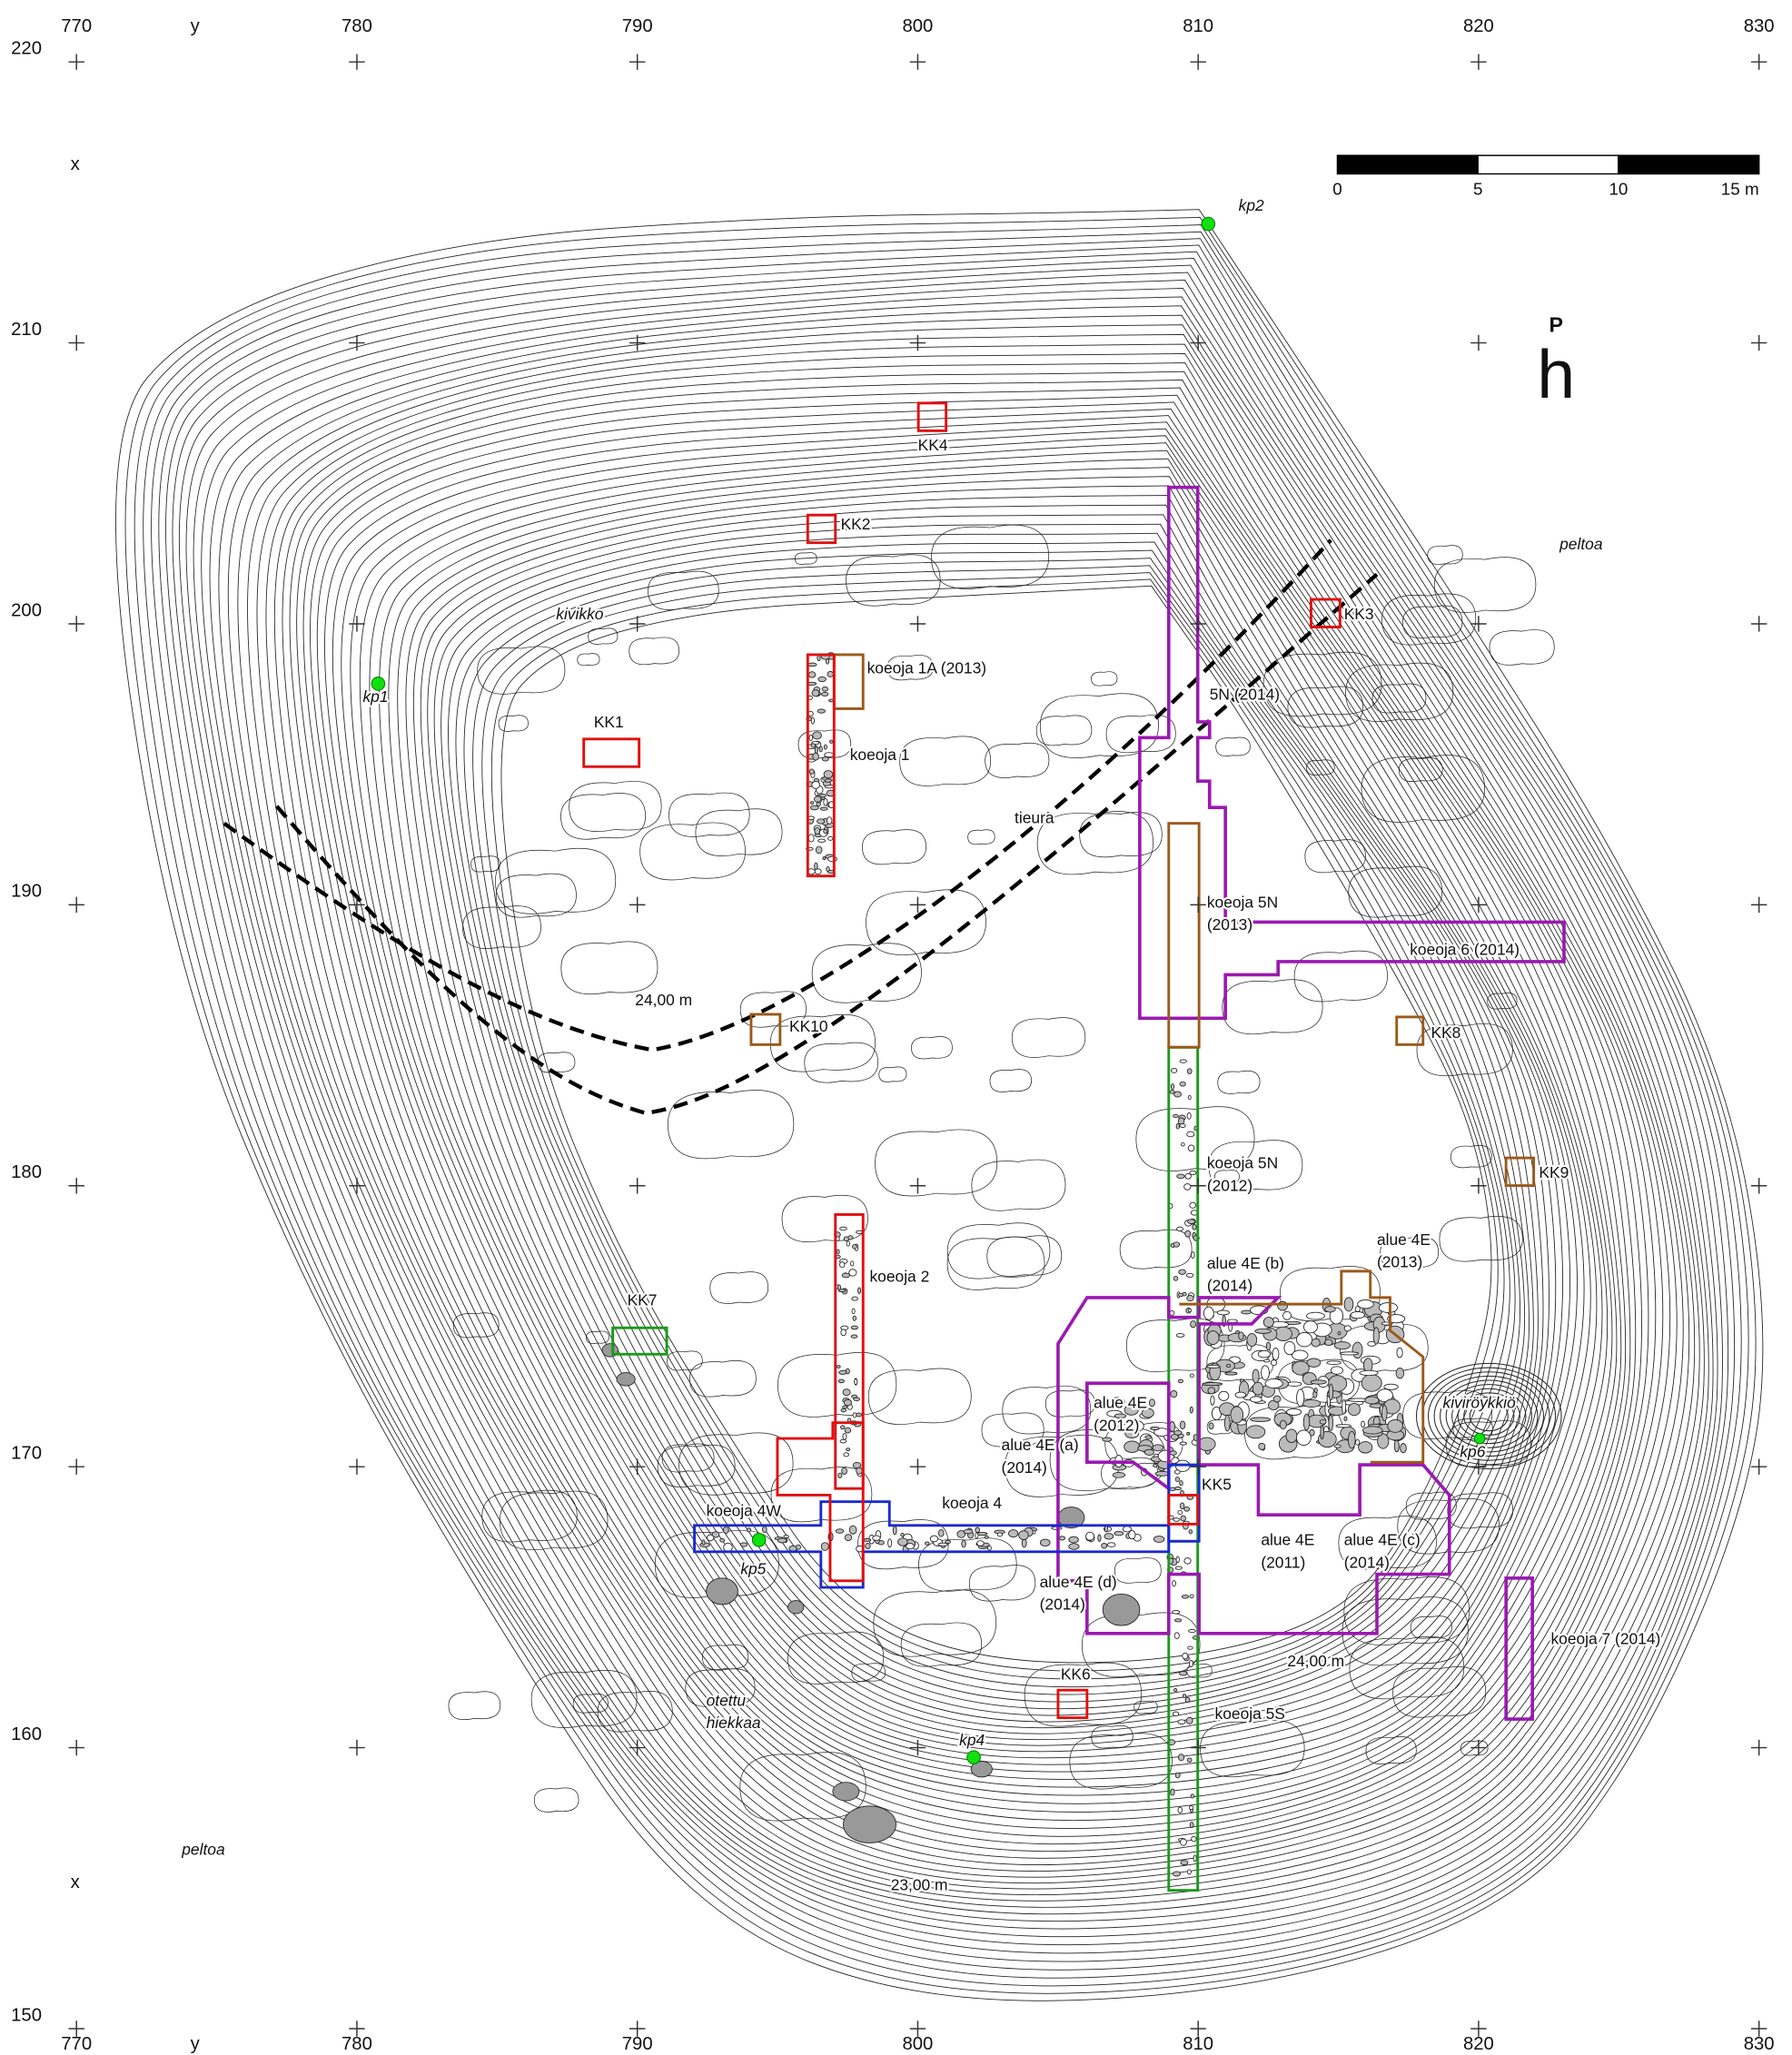  What do you see at coordinates (1184, 935) in the screenshot?
I see `trench` at bounding box center [1184, 935].